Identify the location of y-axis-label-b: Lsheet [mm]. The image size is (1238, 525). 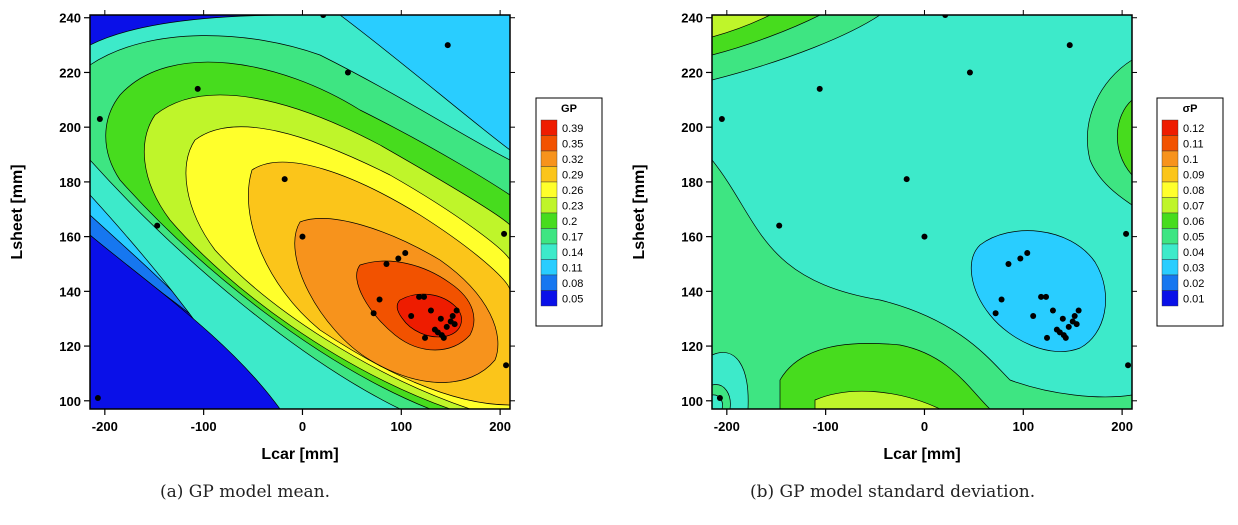
(639, 211).